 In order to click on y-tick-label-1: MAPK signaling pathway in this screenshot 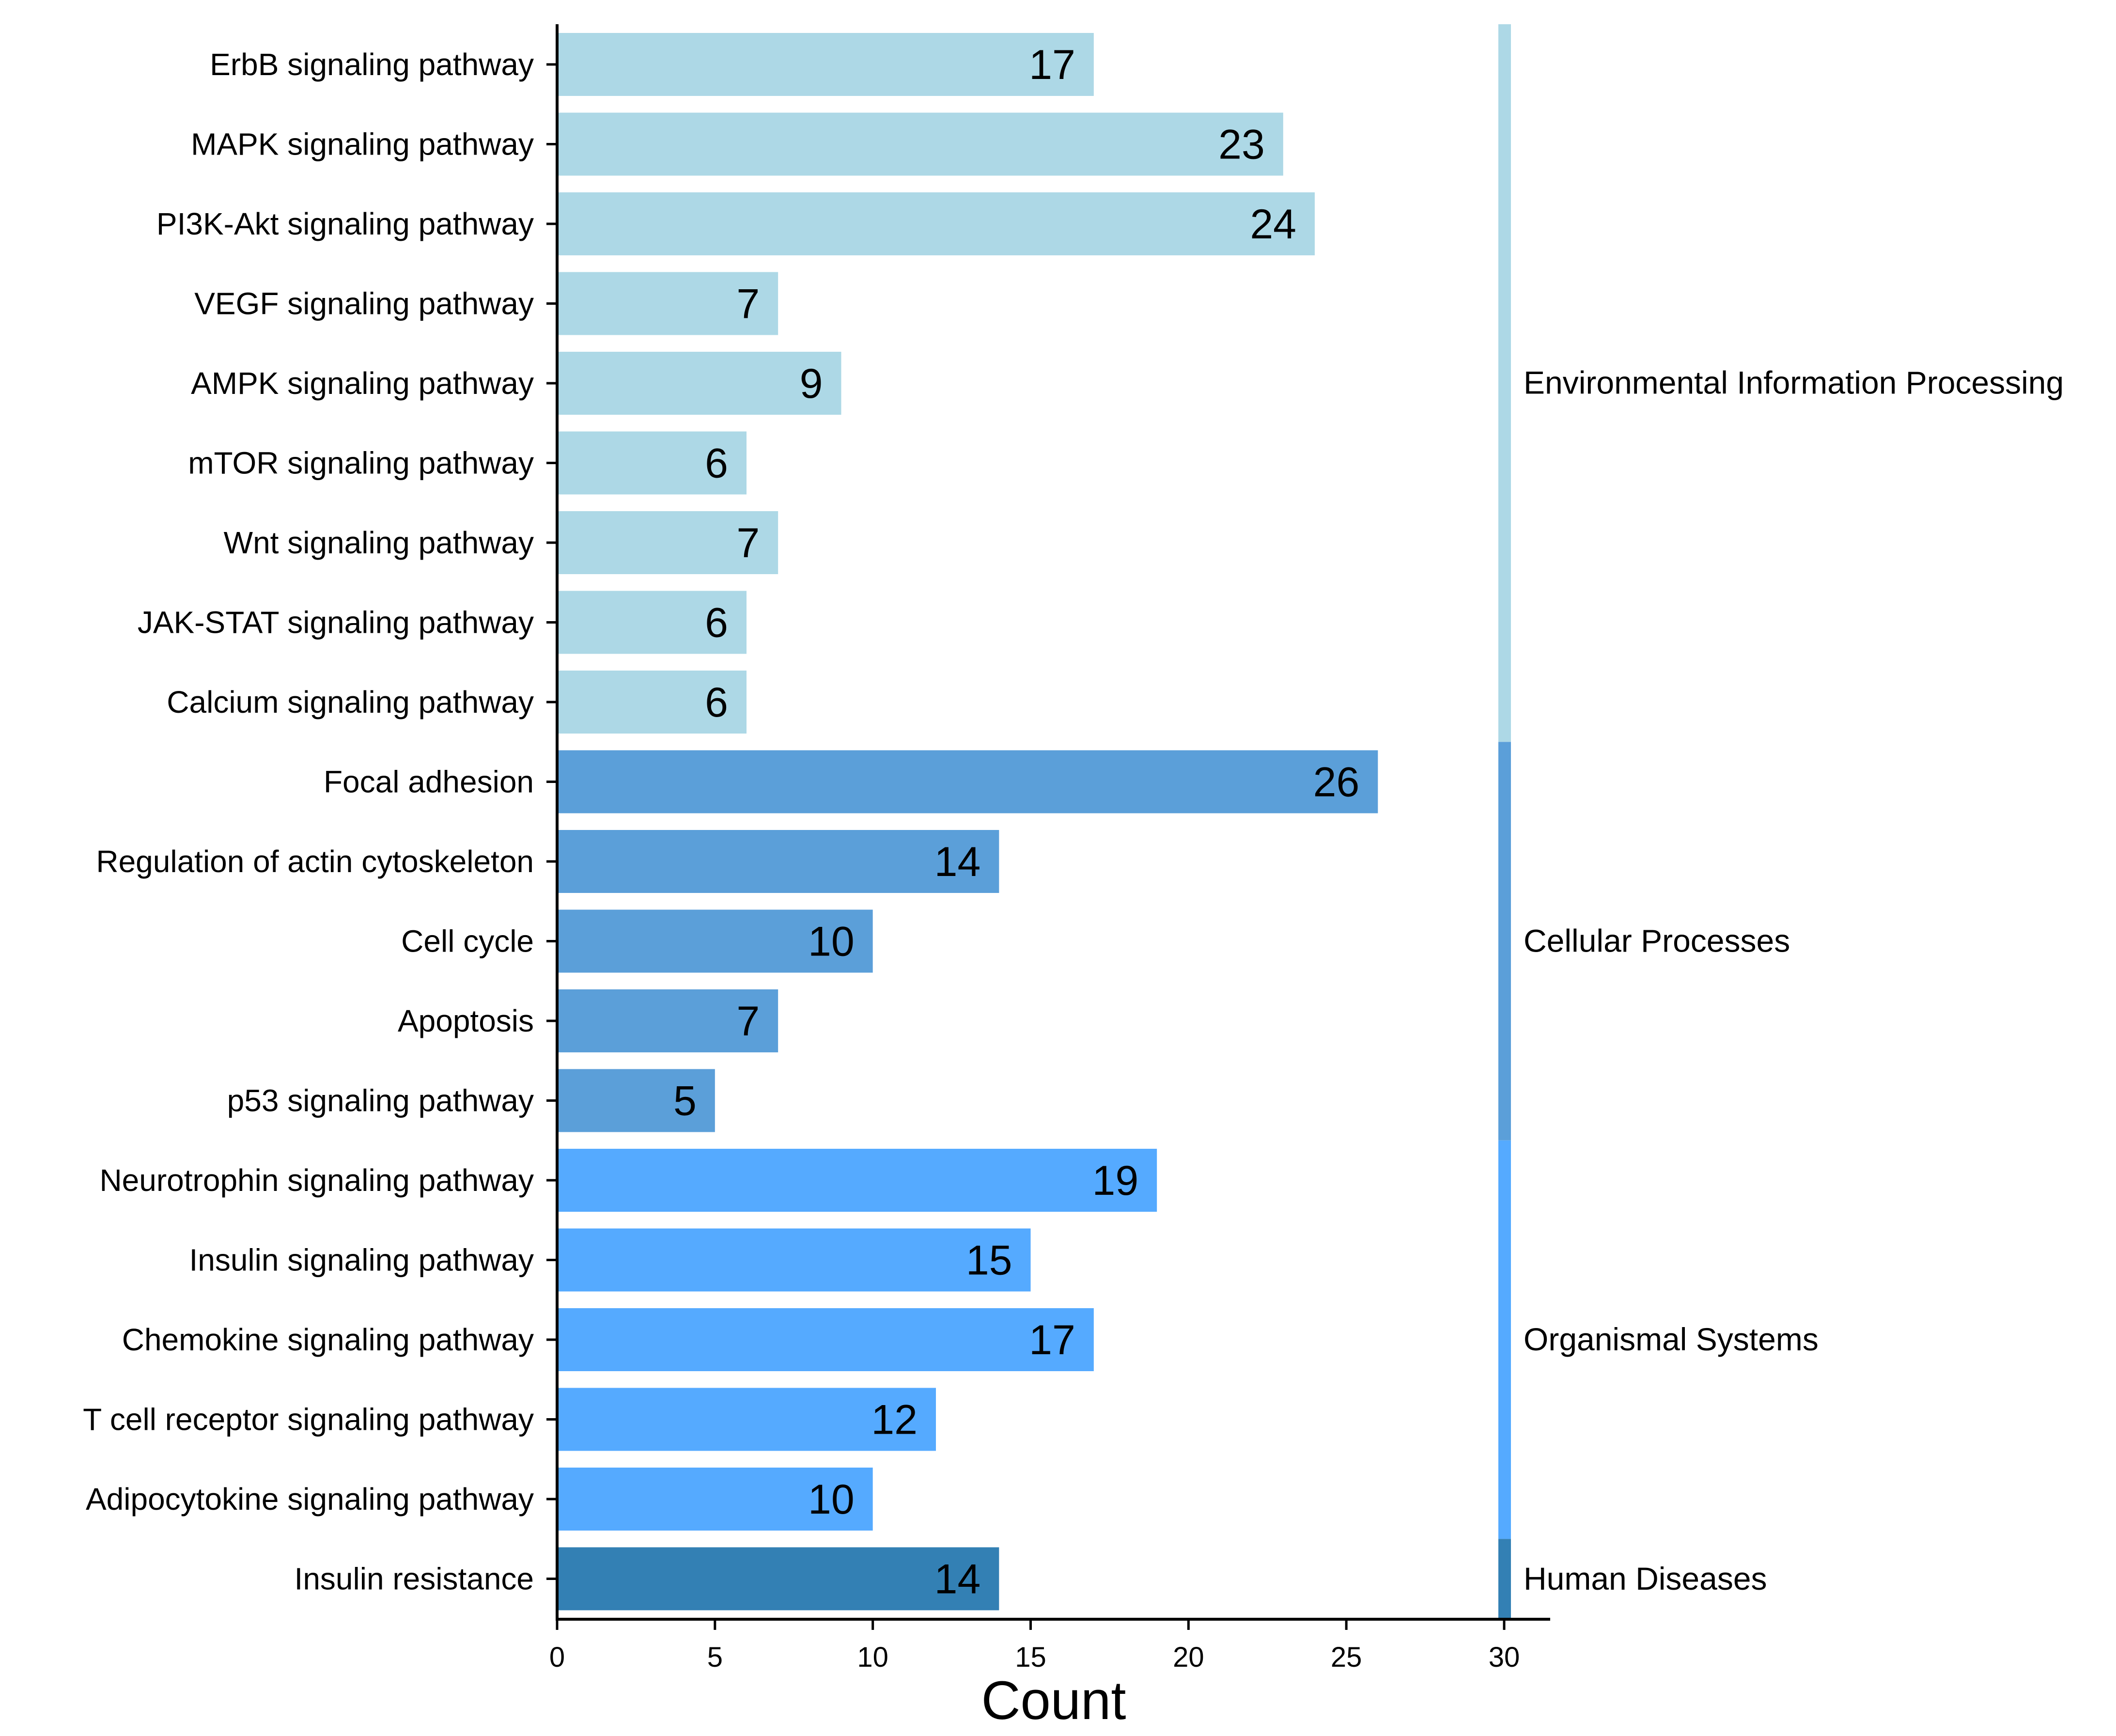, I will do `click(362, 144)`.